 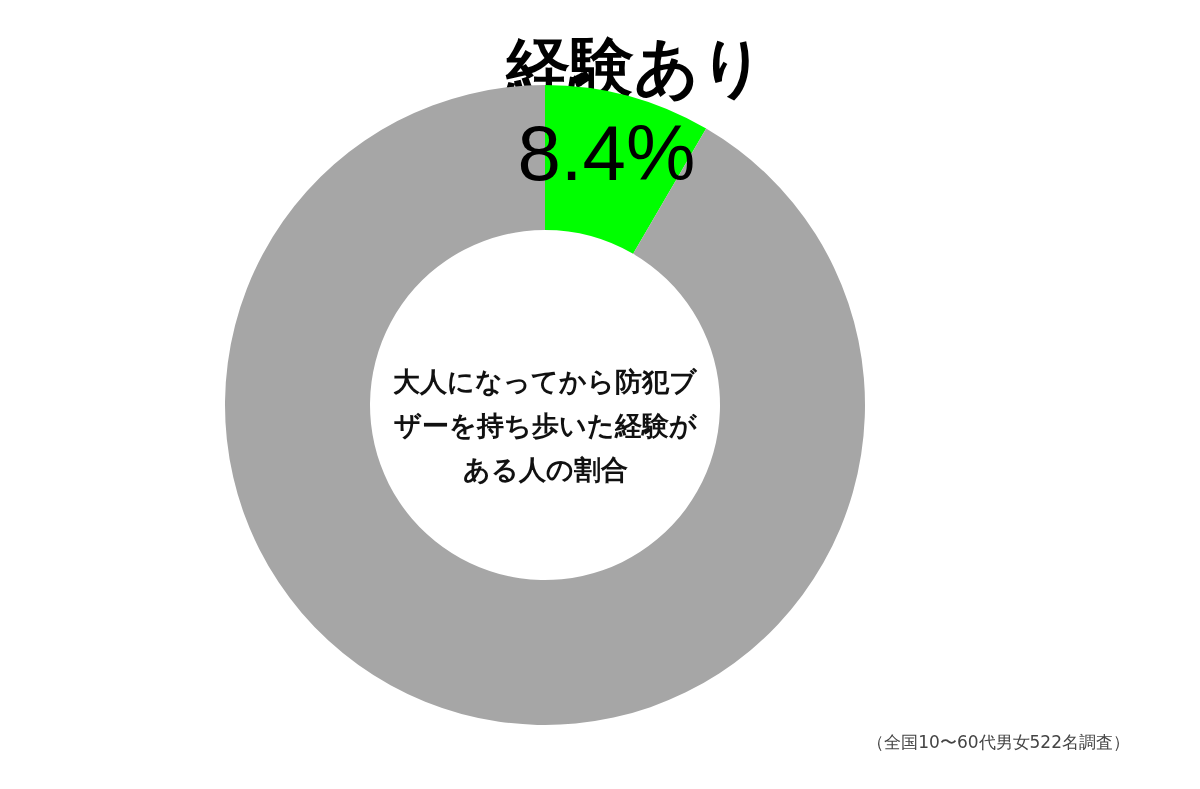 What do you see at coordinates (545, 425) in the screenshot?
I see `text: 大人になってから防犯ブザーを持ち歩いた経験がある人の割合` at bounding box center [545, 425].